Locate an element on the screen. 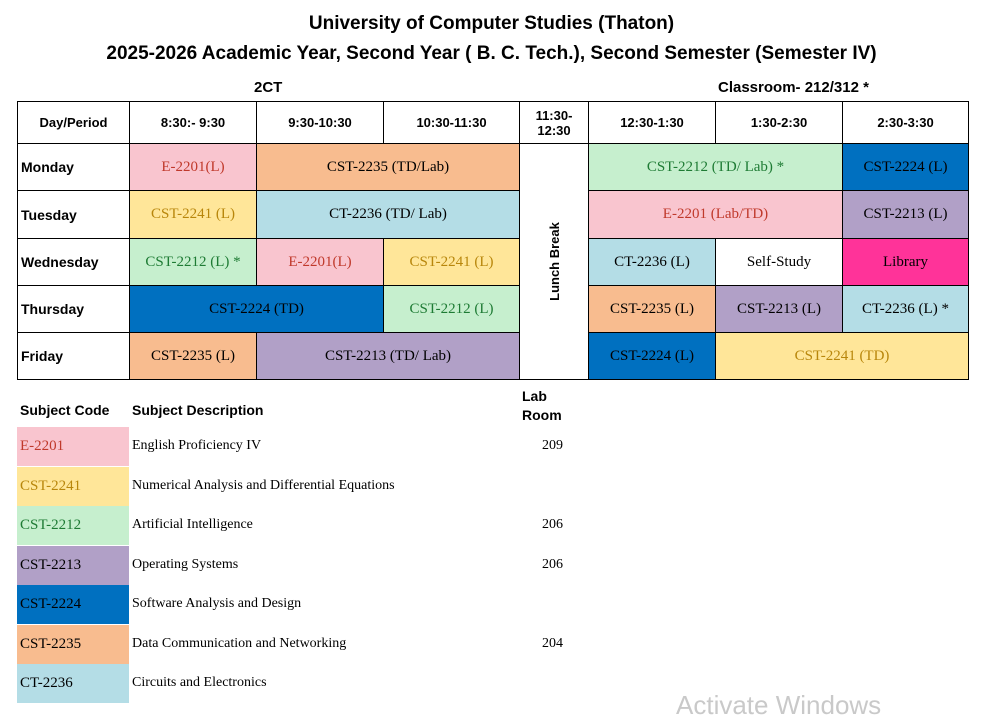 This screenshot has height=721, width=983. legend-subject-code: E-2201 is located at coordinates (73, 446).